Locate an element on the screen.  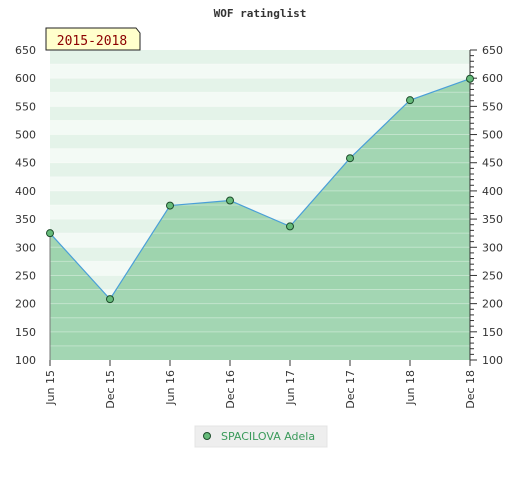
x-tick-label: Jun 18 is located at coordinates (410, 388).